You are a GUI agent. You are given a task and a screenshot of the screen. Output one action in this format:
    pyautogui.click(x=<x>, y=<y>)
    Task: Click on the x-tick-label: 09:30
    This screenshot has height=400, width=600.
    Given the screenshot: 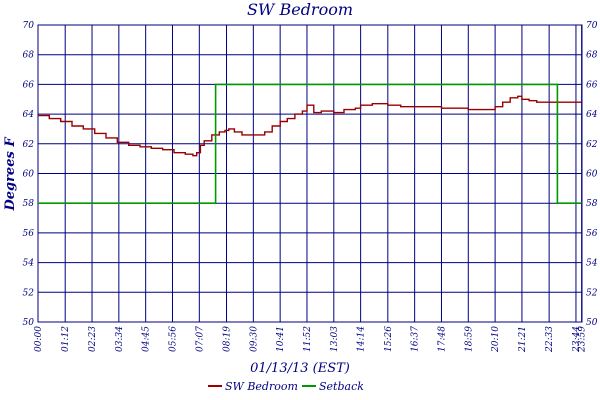 What is the action you would take?
    pyautogui.click(x=254, y=339)
    